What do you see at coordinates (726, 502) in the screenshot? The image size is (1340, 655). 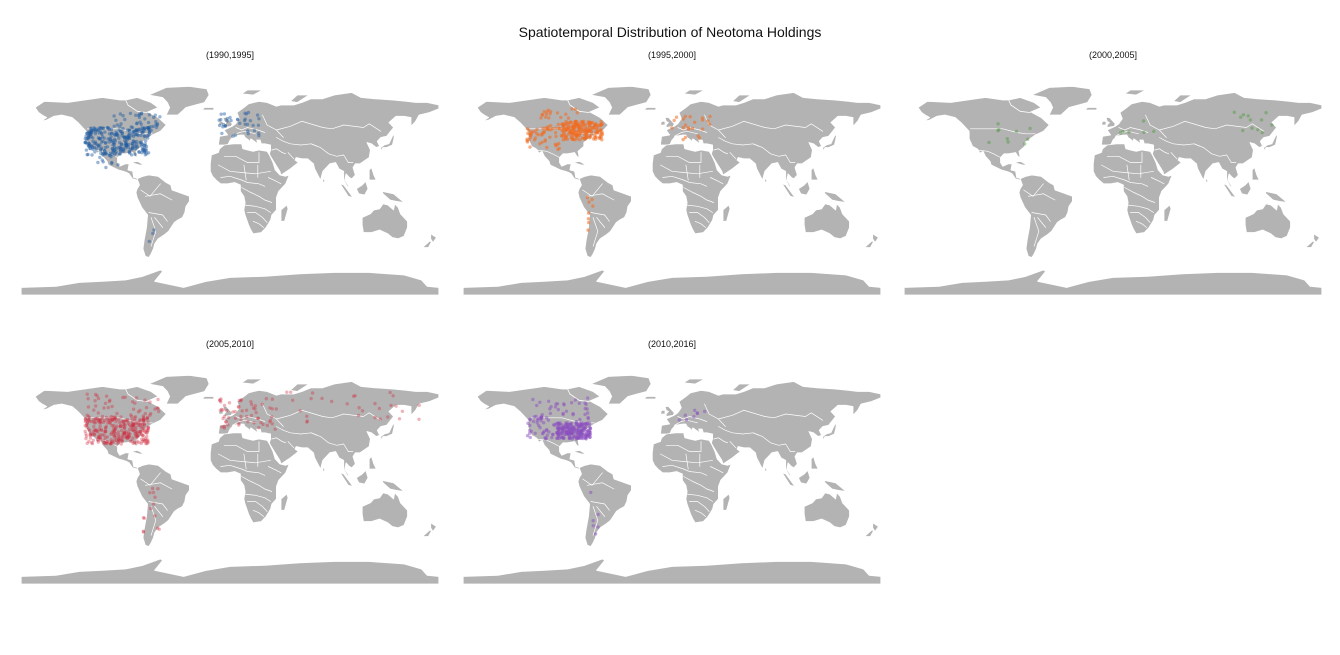 I see `land-madagascar` at bounding box center [726, 502].